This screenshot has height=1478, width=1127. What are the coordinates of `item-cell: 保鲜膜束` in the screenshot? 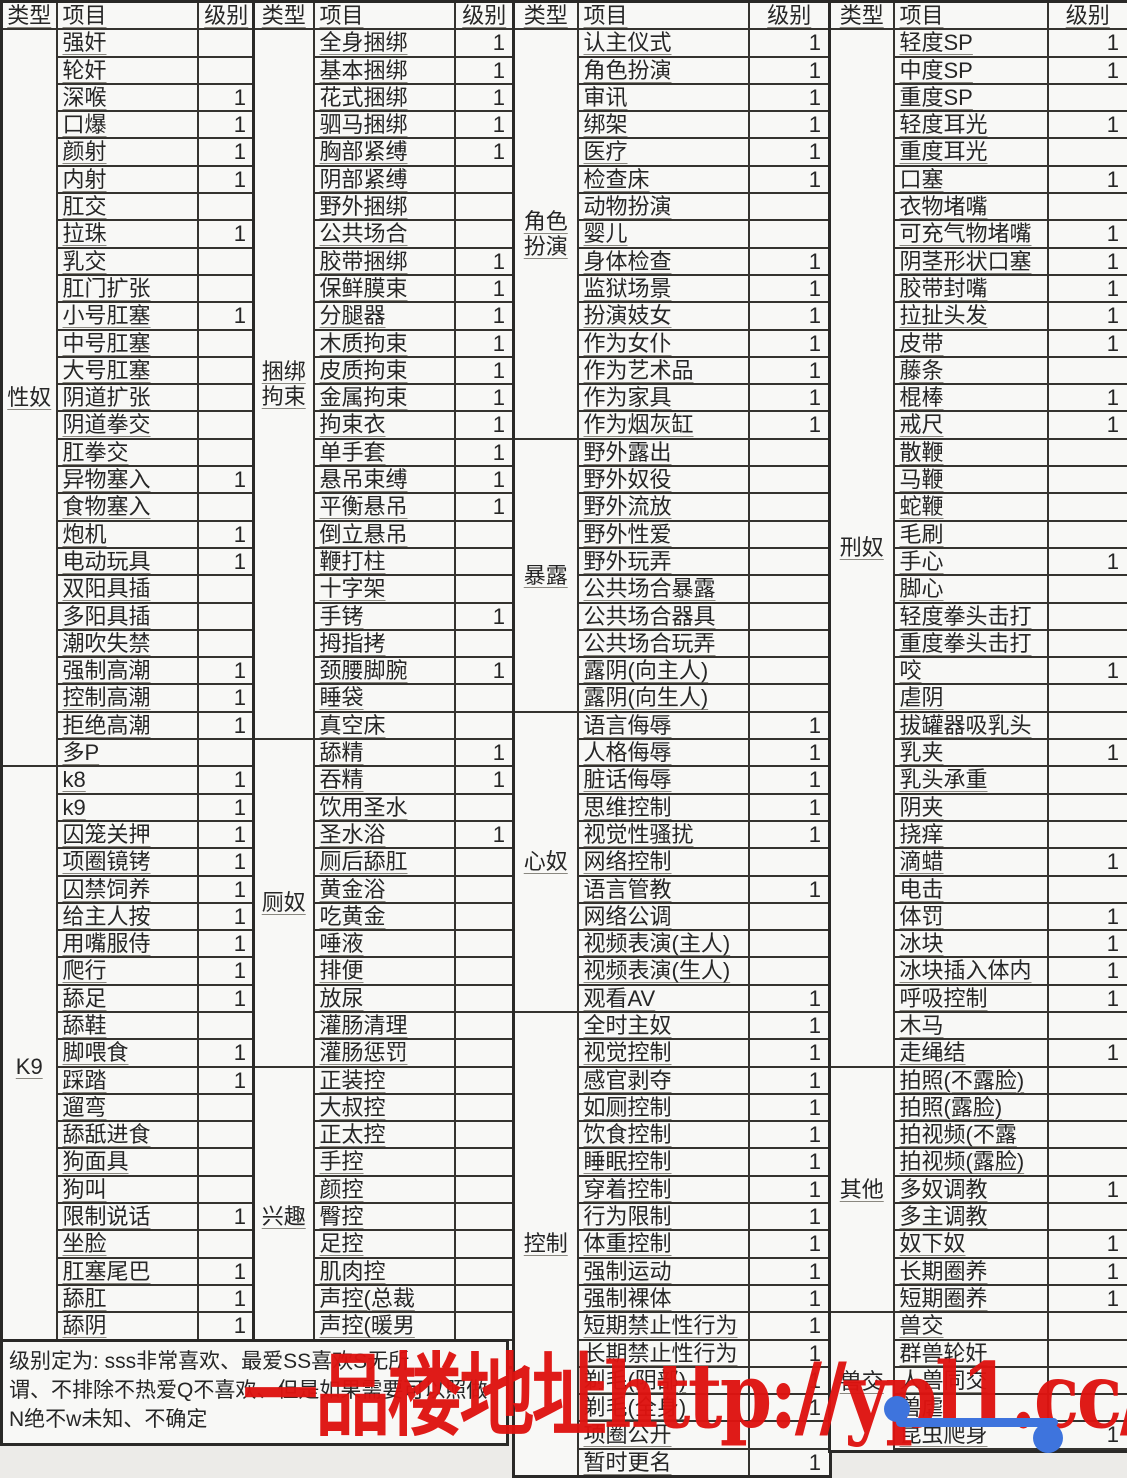 It's located at (384, 288).